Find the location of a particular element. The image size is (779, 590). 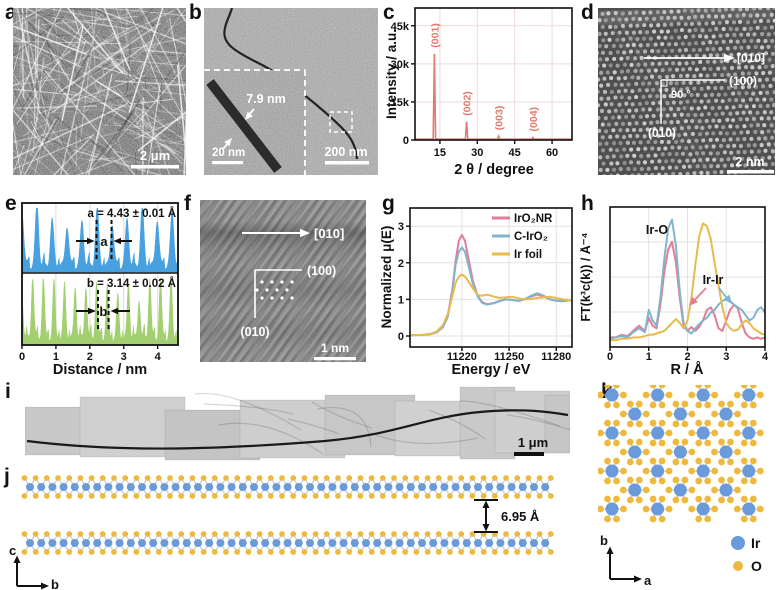

inset-scale-bar-label: 20 nm is located at coordinates (228, 153).